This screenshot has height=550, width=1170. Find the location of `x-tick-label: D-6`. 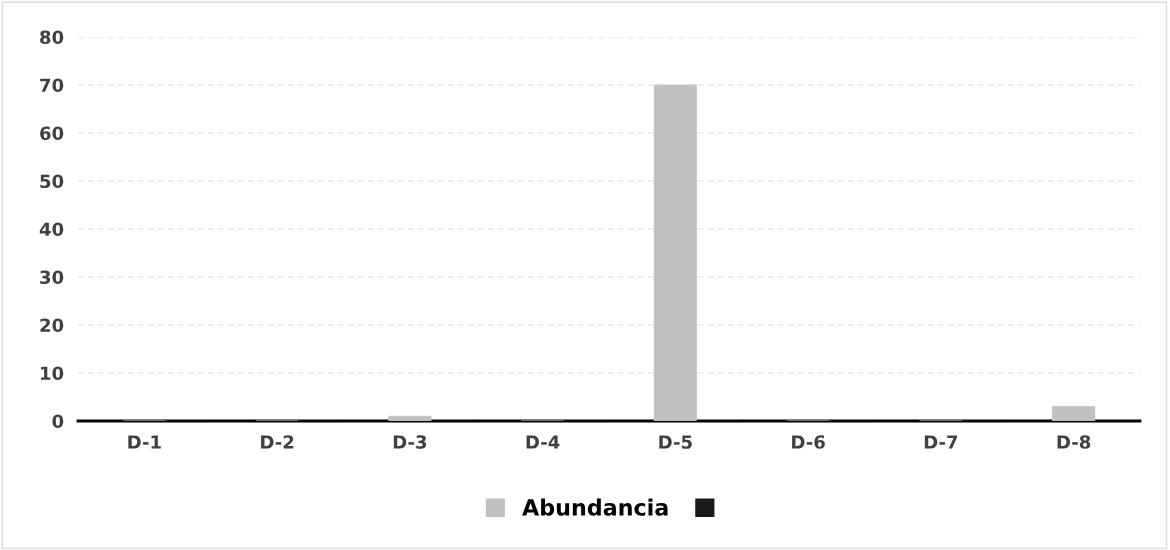

x-tick-label: D-6 is located at coordinates (808, 442).